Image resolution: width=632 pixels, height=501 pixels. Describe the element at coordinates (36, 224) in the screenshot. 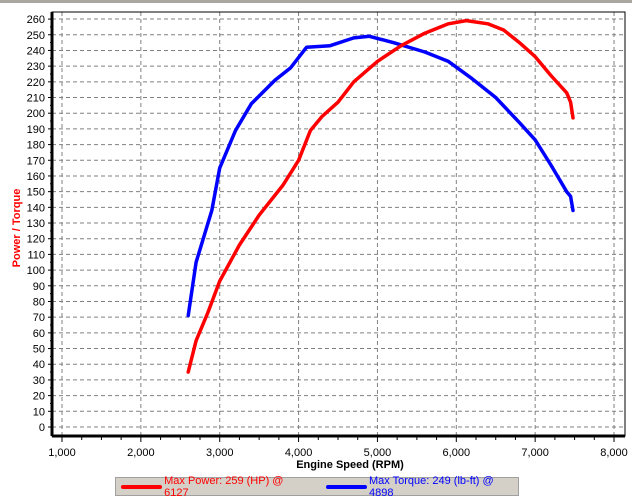

I see `svg-text: 130` at that location.